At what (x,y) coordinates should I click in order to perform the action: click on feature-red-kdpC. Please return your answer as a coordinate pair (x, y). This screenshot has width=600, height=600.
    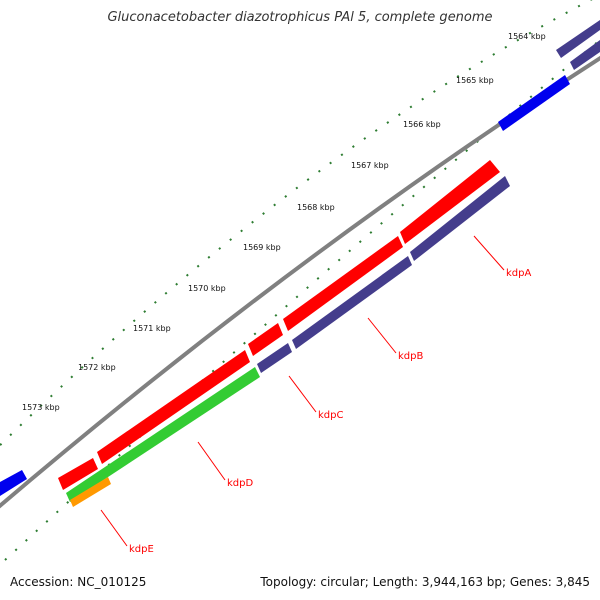
    Looking at the image, I should click on (265, 339).